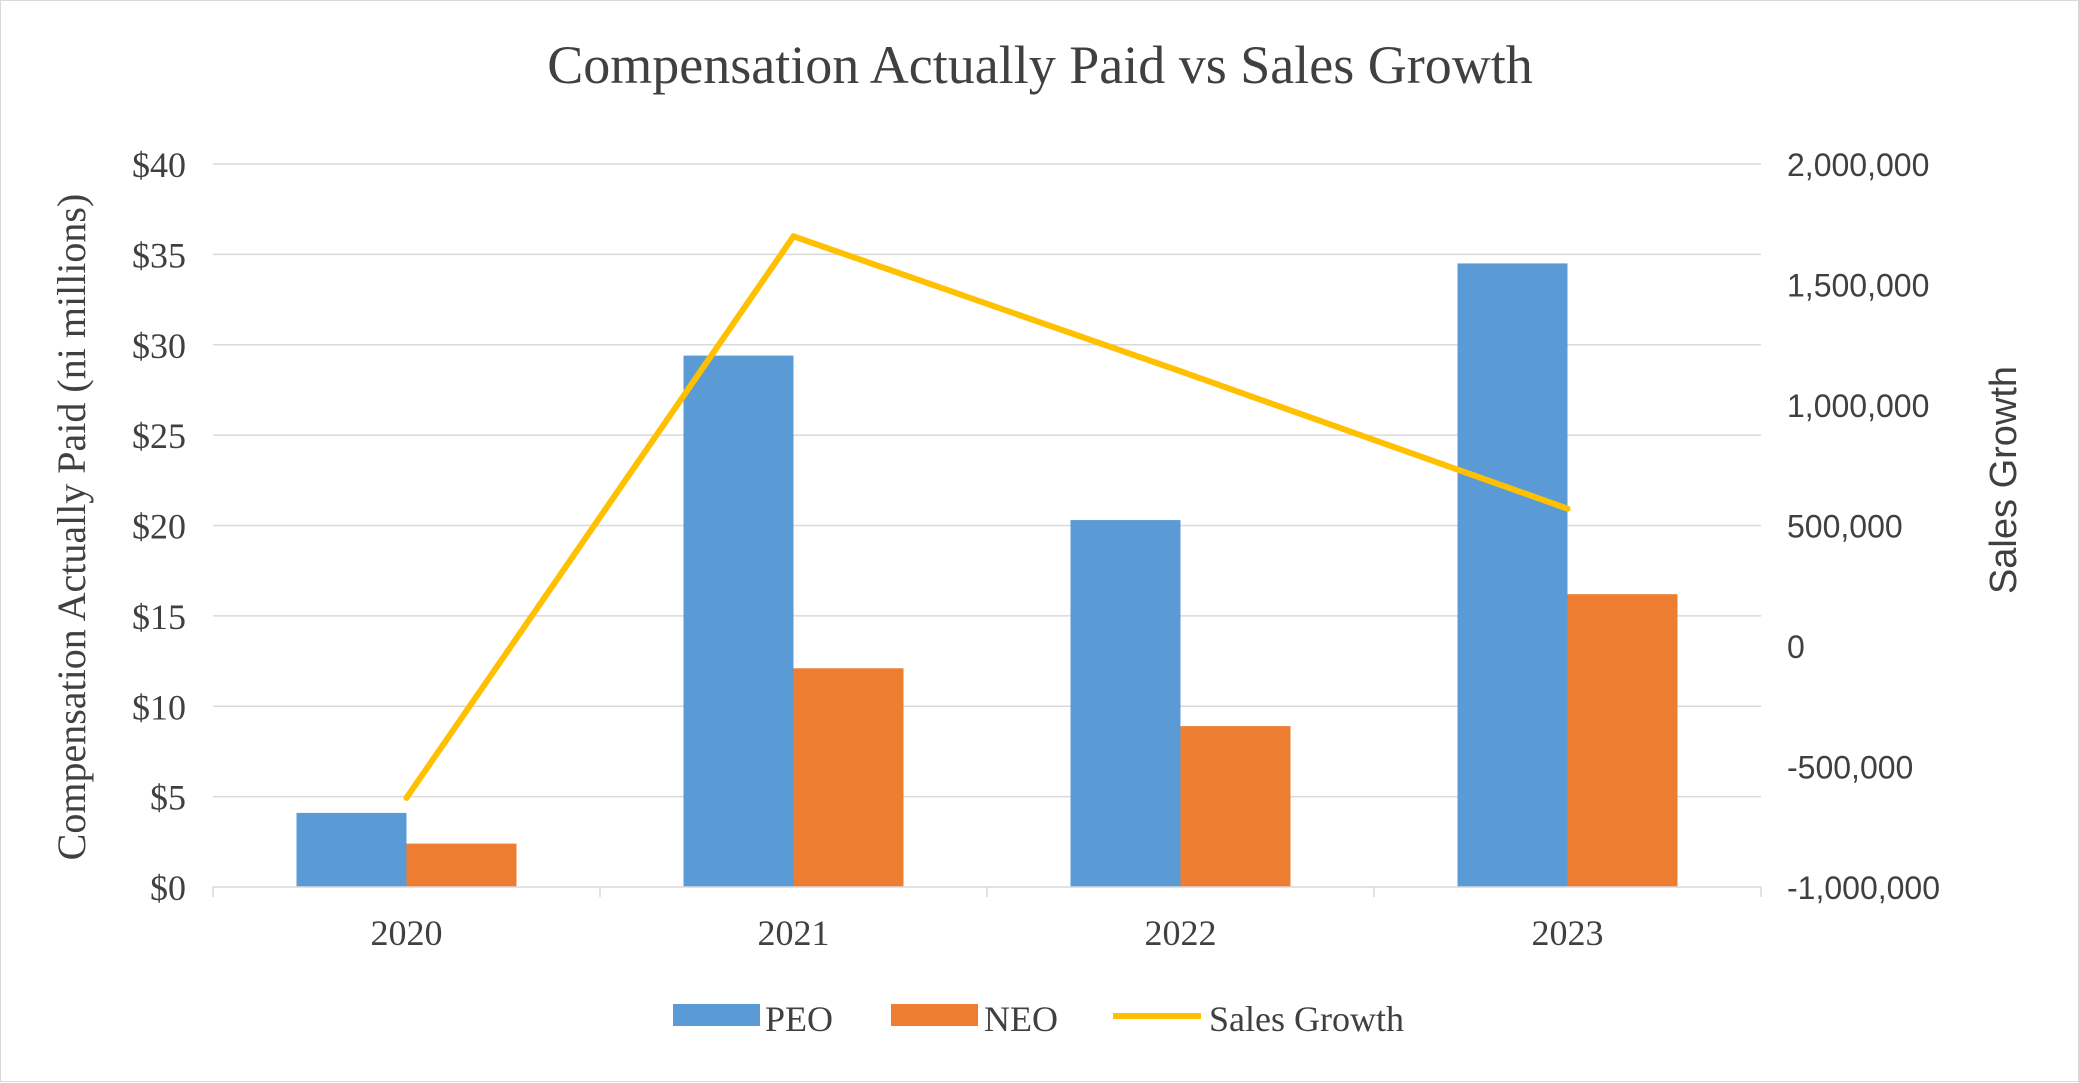 Image resolution: width=2079 pixels, height=1083 pixels. I want to click on sales-growth-point-2022, so click(1180, 371).